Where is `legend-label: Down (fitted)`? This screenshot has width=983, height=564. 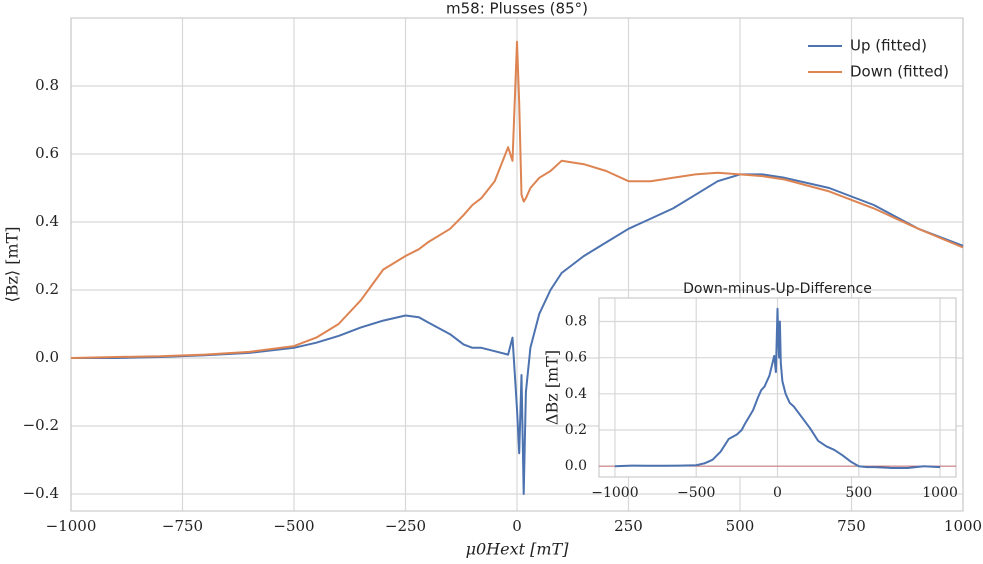
legend-label: Down (fitted) is located at coordinates (899, 72).